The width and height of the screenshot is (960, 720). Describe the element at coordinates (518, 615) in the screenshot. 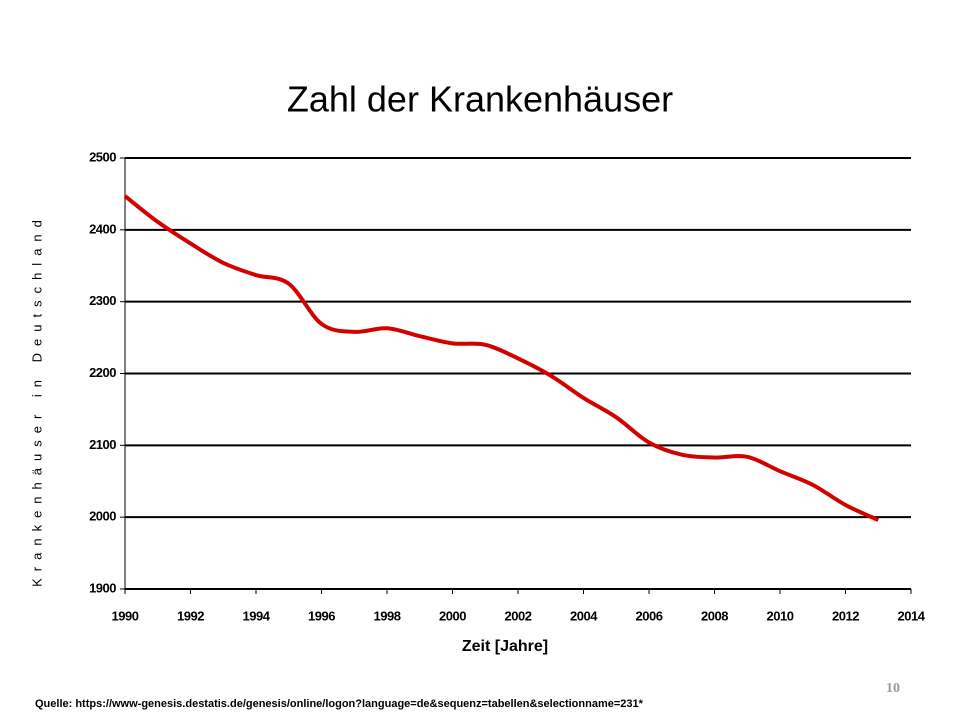

I see `x-tick-label: 2002` at that location.